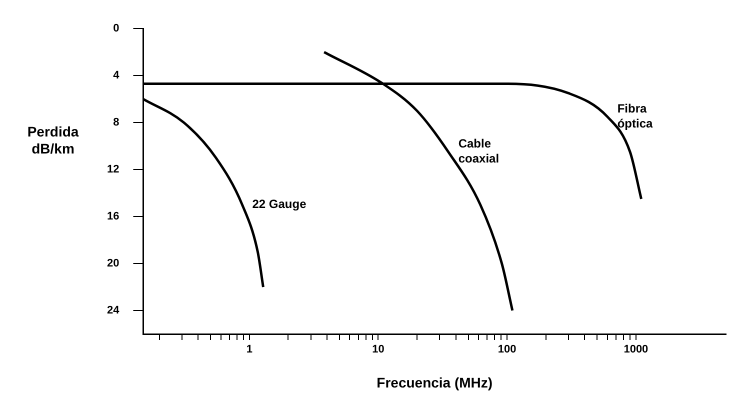  Describe the element at coordinates (507, 350) in the screenshot. I see `x-tick-label: 100` at that location.